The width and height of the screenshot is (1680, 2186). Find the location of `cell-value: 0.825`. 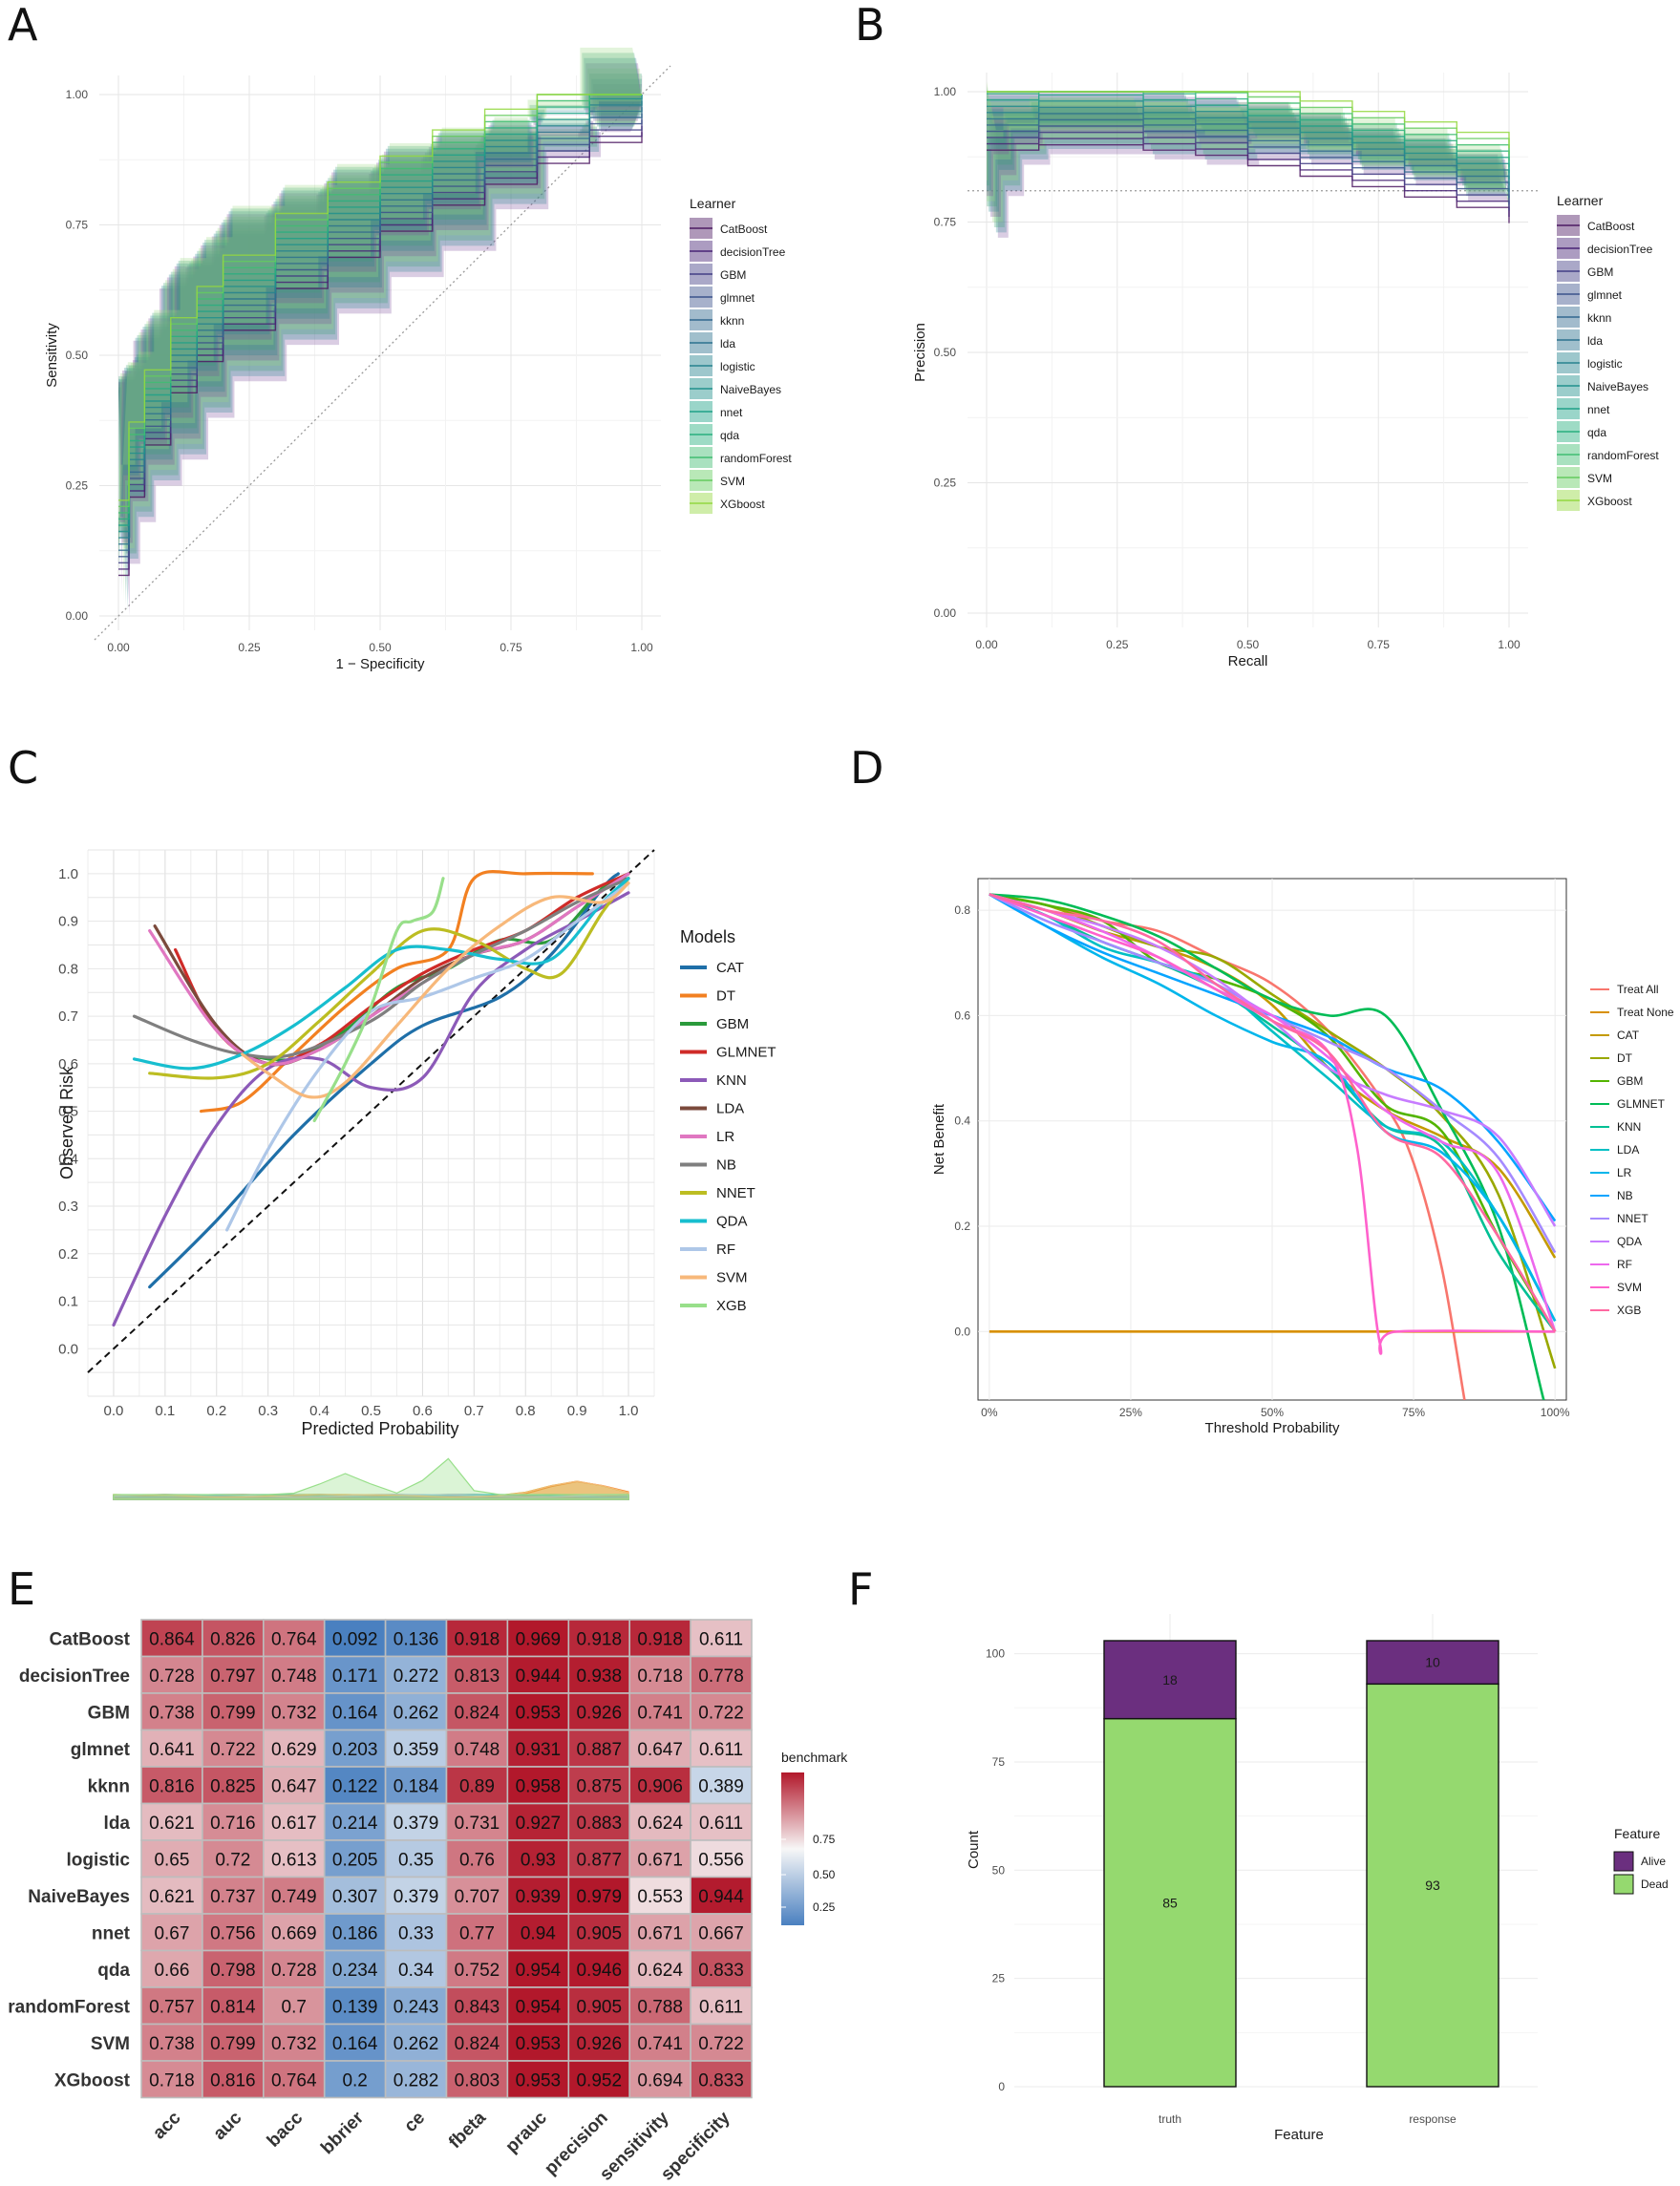

cell-value: 0.825 is located at coordinates (233, 1786).